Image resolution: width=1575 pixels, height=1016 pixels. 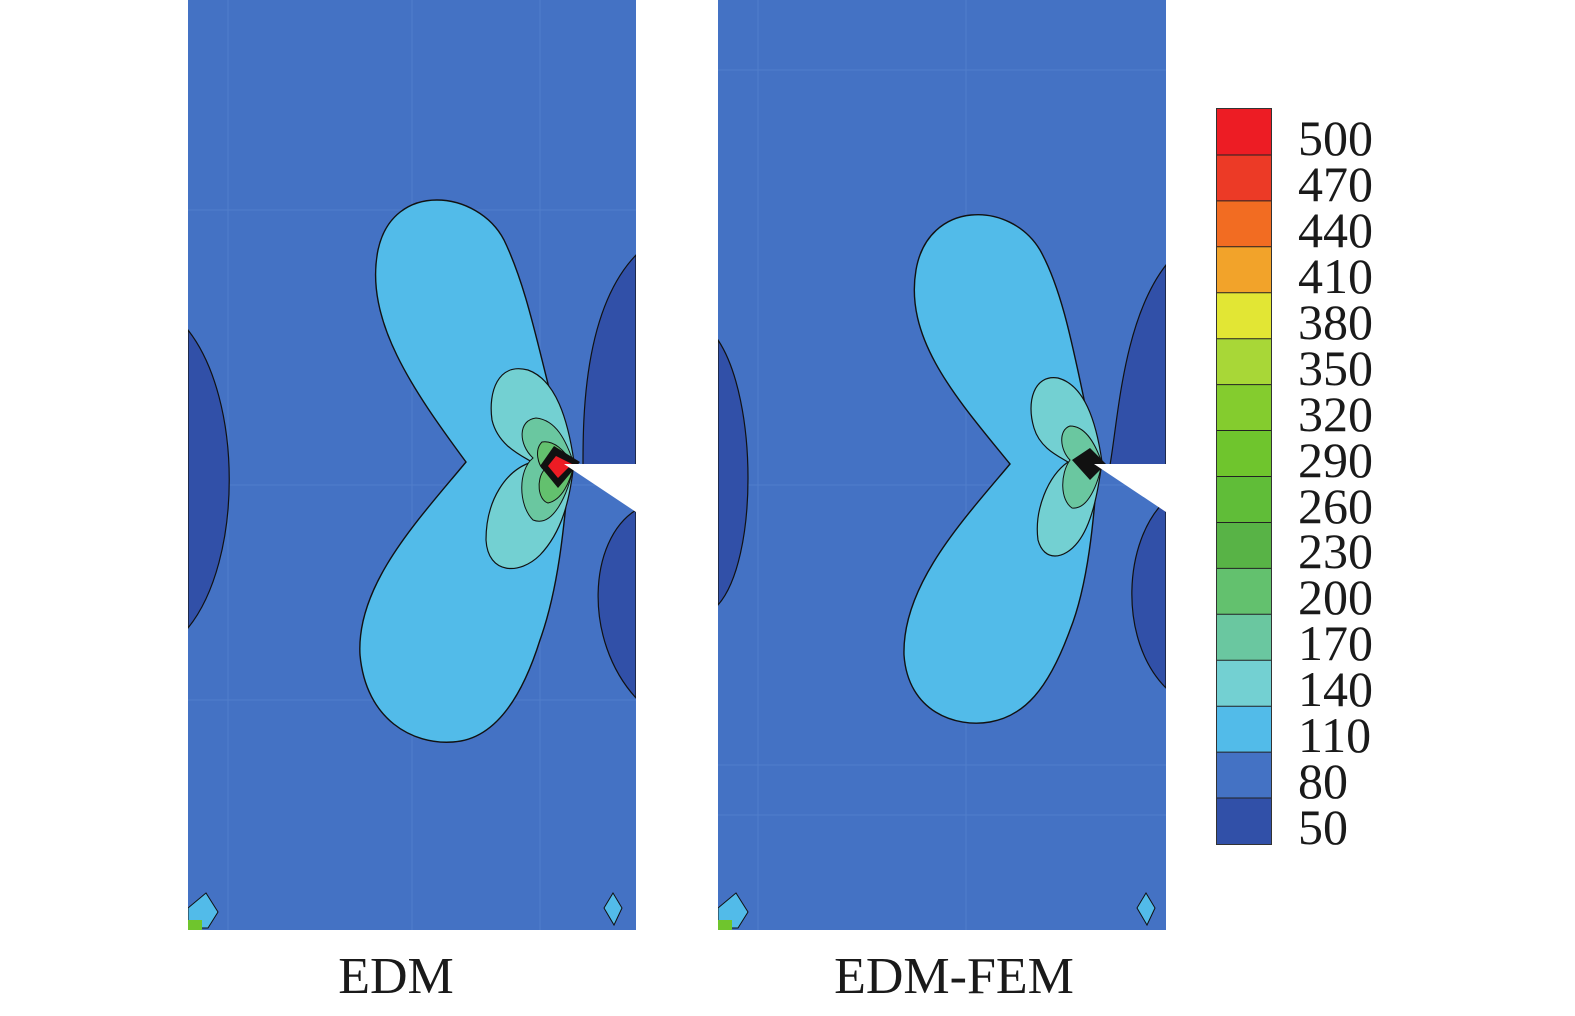 What do you see at coordinates (1335, 505) in the screenshot?
I see `legend-tick-label: 260` at bounding box center [1335, 505].